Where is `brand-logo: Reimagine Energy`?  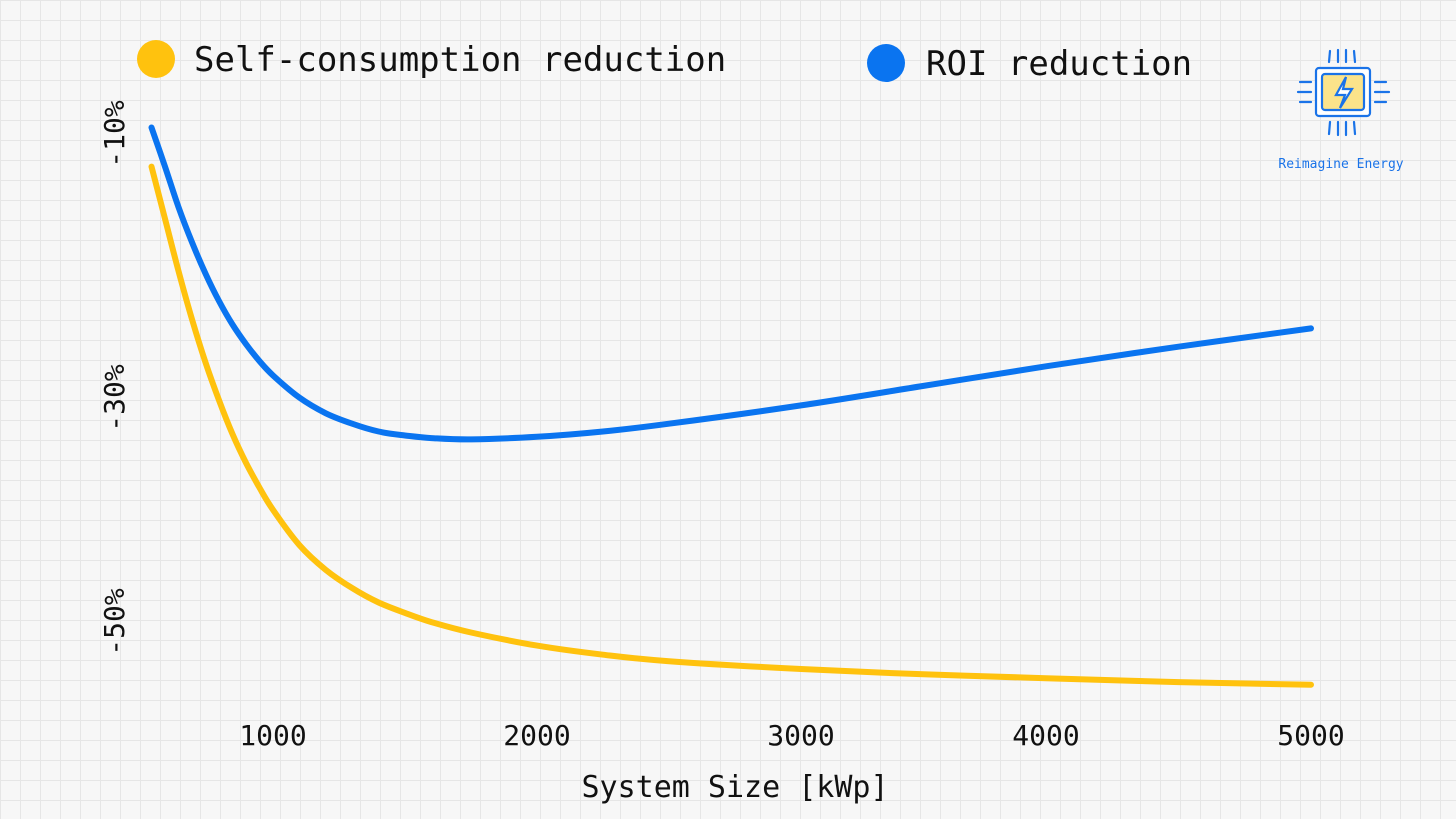 brand-logo: Reimagine Energy is located at coordinates (1341, 110).